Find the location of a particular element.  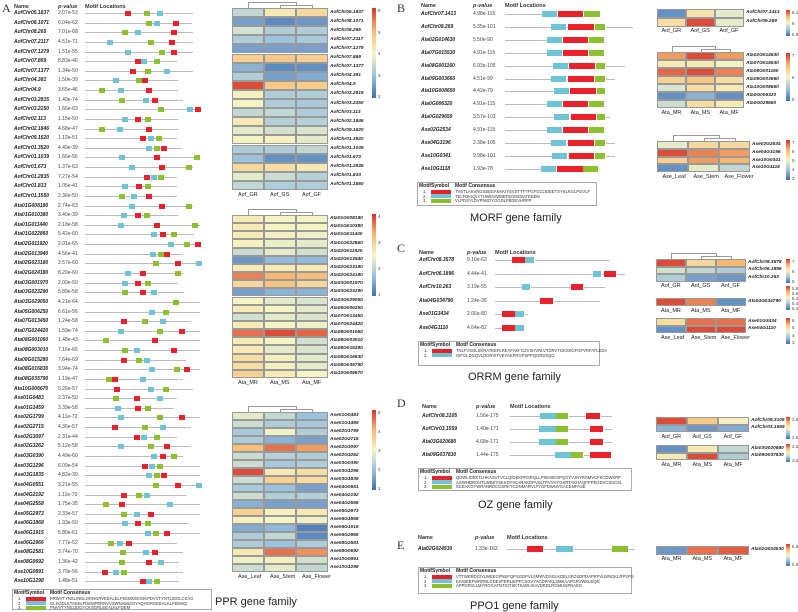

heatmap-row-label: AofChr02.1846 is located at coordinates (347, 121).